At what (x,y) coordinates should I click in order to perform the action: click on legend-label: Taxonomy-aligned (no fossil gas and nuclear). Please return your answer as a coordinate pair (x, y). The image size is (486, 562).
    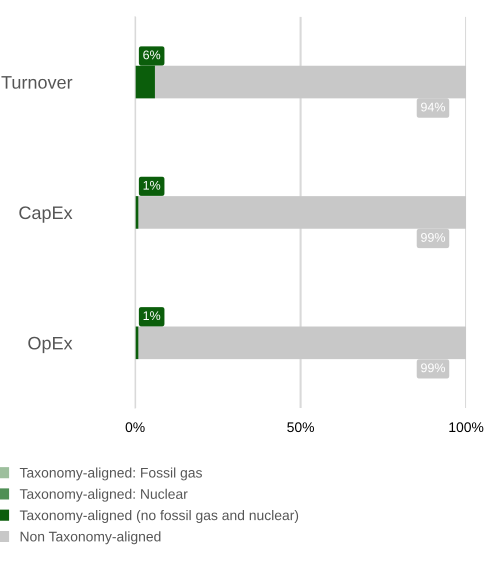
    Looking at the image, I should click on (159, 516).